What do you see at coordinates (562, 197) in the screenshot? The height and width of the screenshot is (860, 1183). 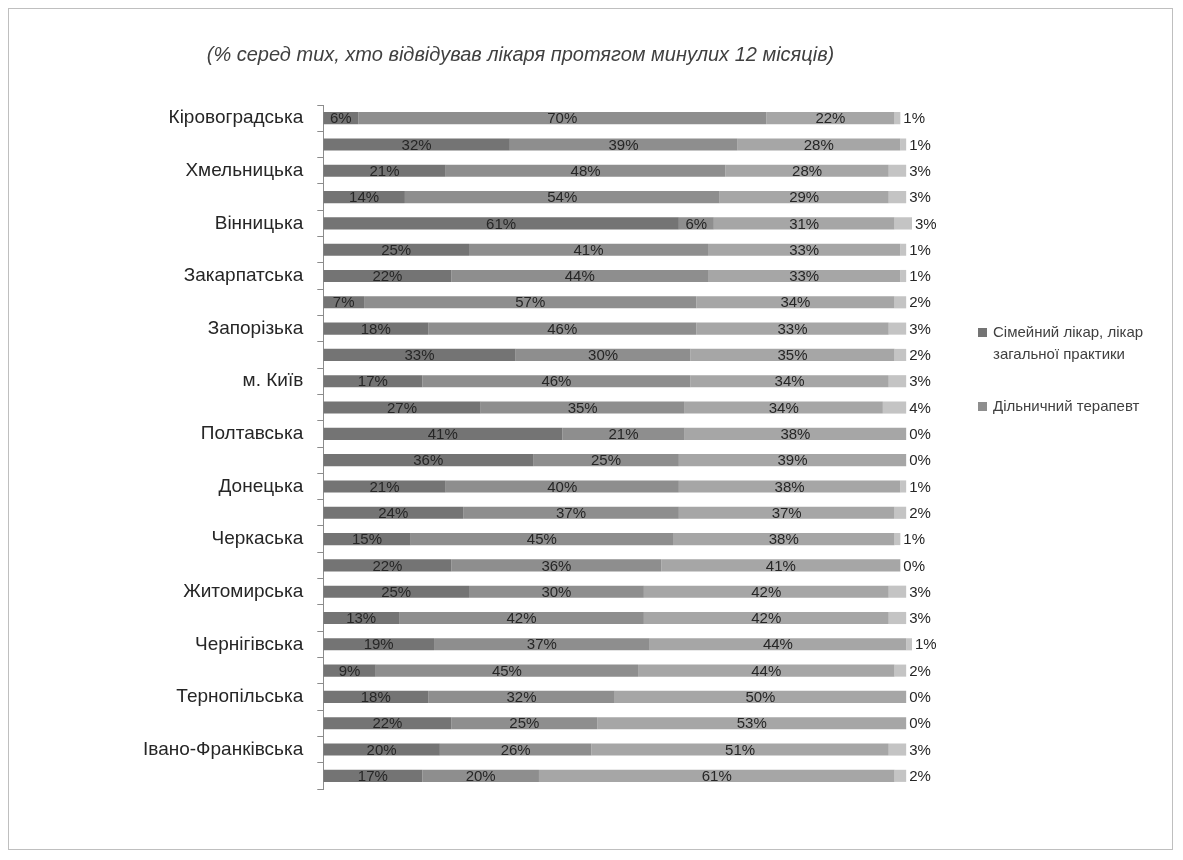 I see `data-label: 54%` at bounding box center [562, 197].